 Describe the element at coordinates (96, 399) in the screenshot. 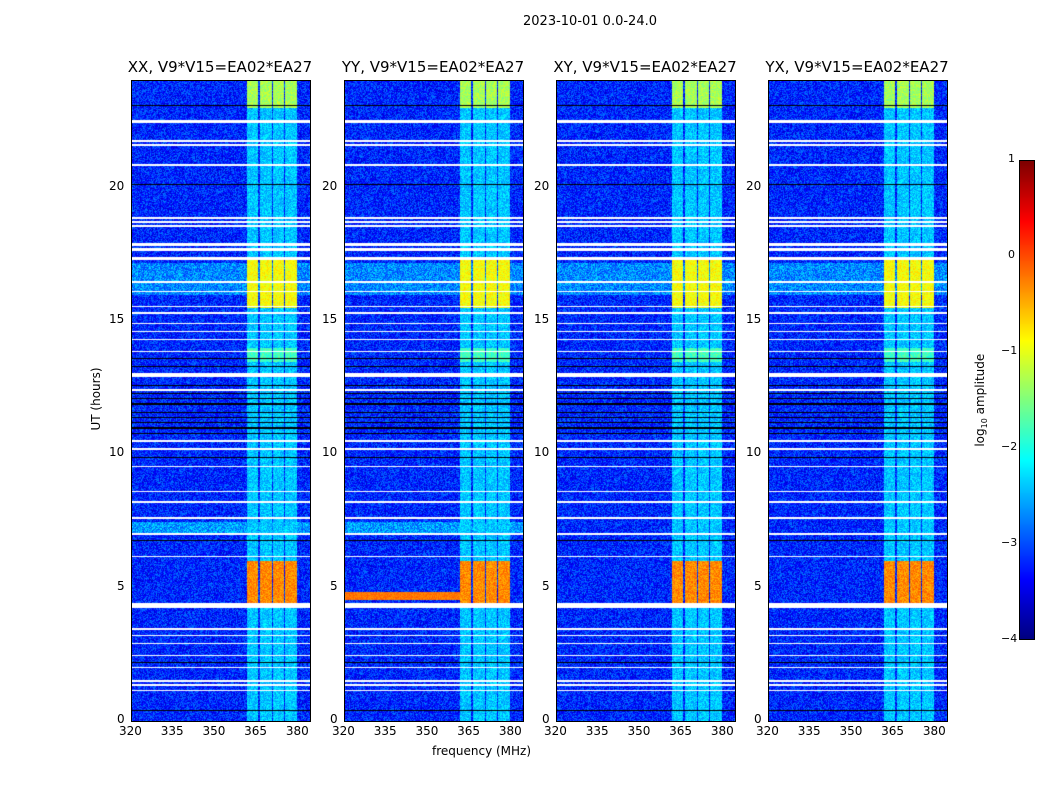

I see `y-axis-label: UT (hours)` at that location.